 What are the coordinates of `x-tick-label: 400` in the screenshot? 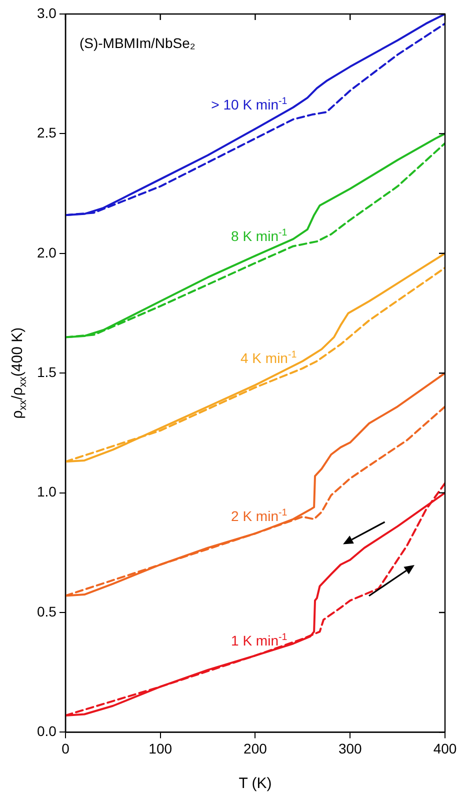 It's located at (445, 748).